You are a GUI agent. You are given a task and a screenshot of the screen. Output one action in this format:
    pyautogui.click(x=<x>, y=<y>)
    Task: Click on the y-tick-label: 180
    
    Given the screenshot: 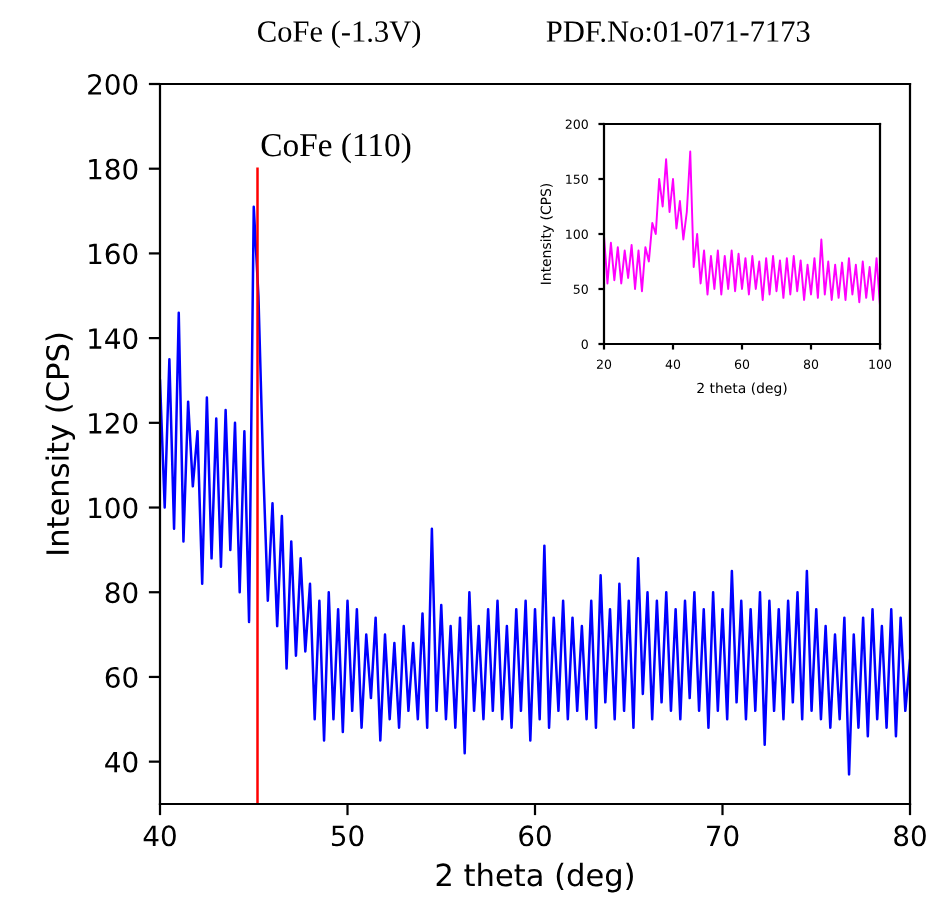 What is the action you would take?
    pyautogui.click(x=113, y=169)
    